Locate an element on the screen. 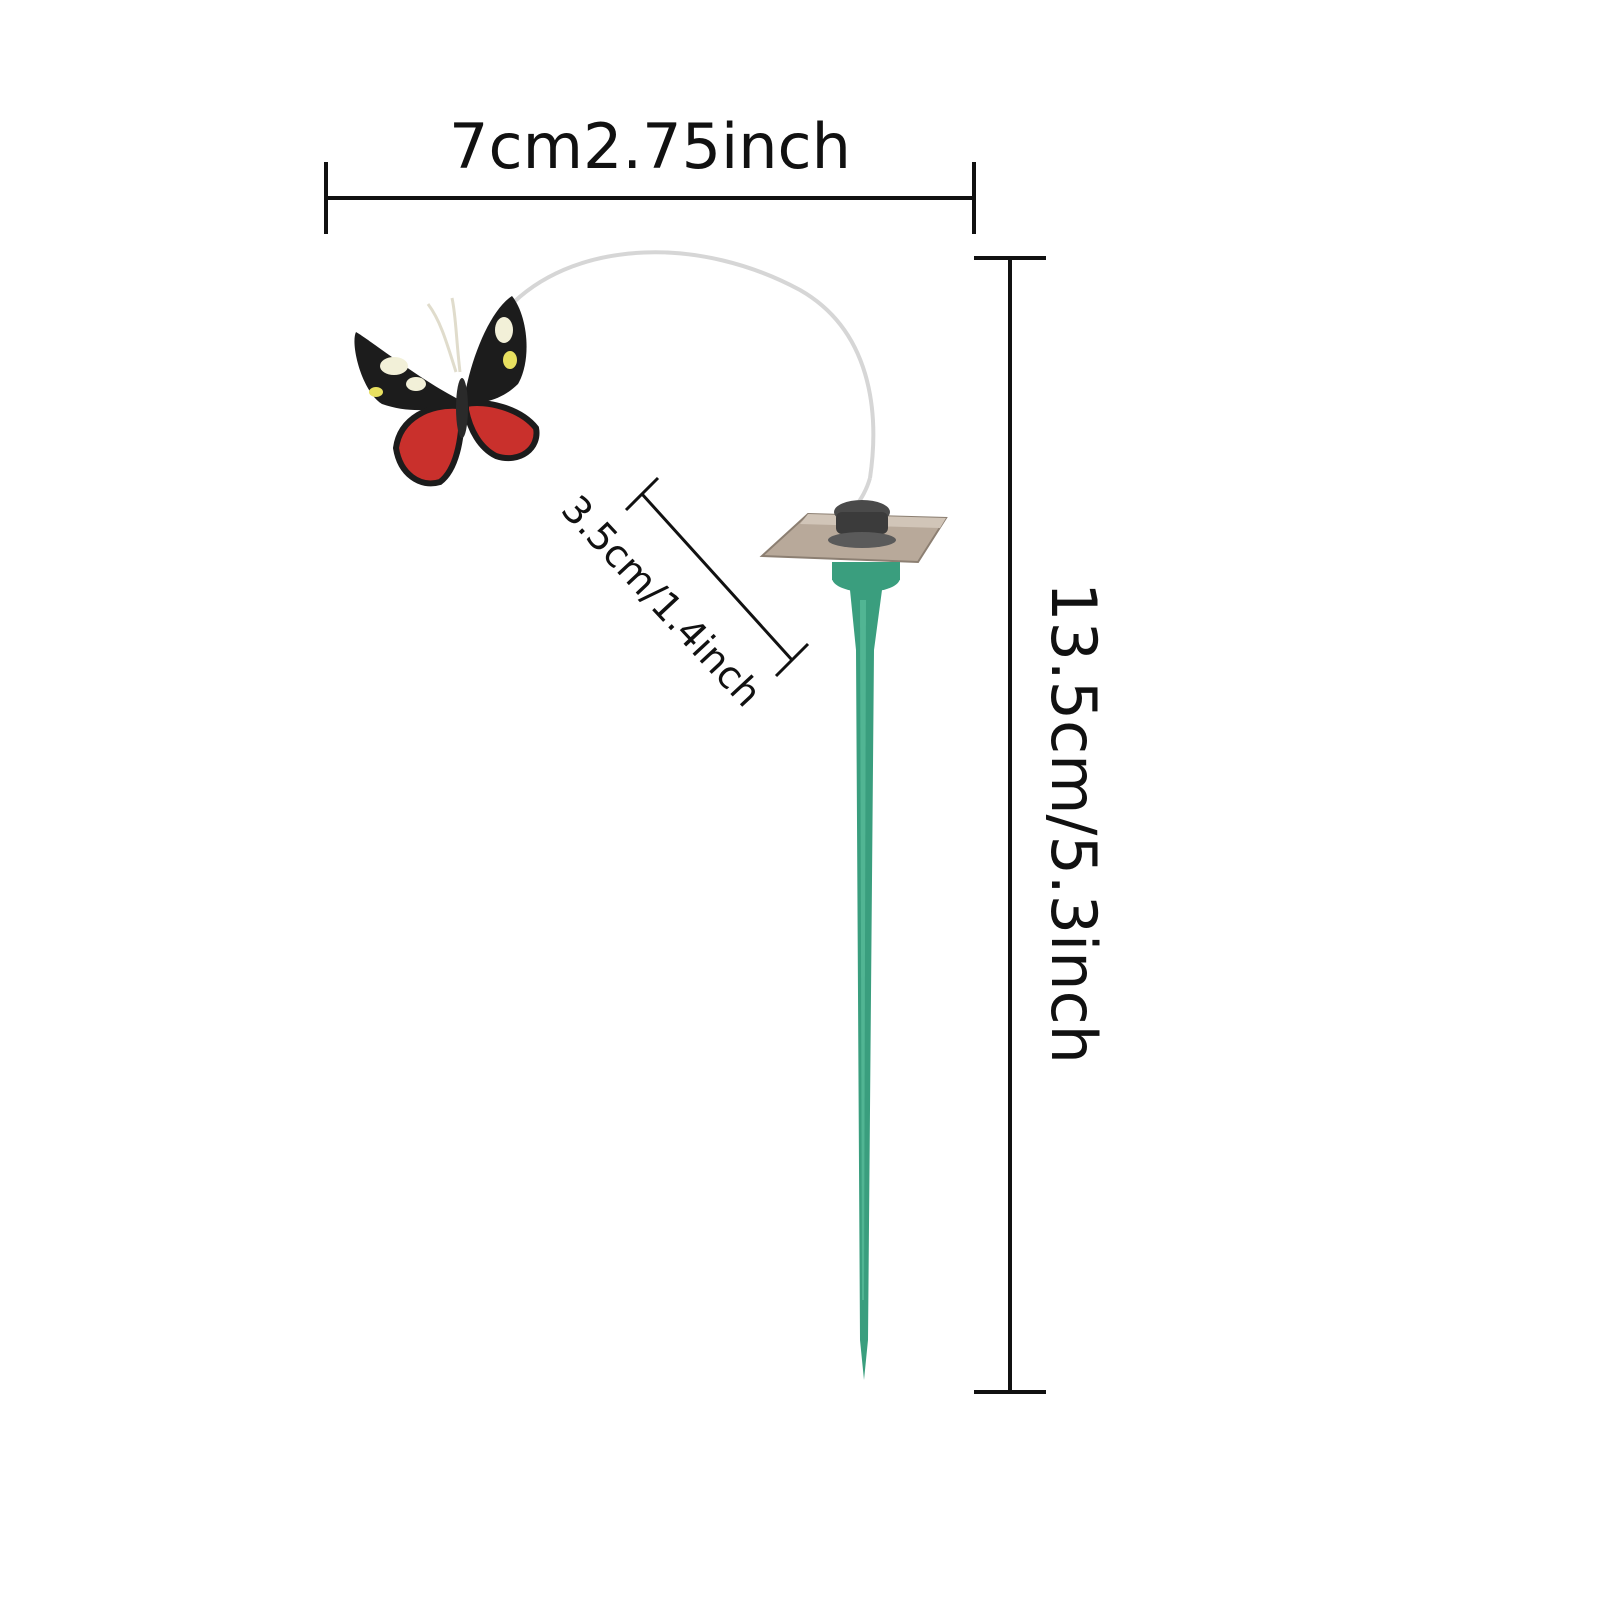  butterfly-right-hindwing-icon is located at coordinates (501, 430).